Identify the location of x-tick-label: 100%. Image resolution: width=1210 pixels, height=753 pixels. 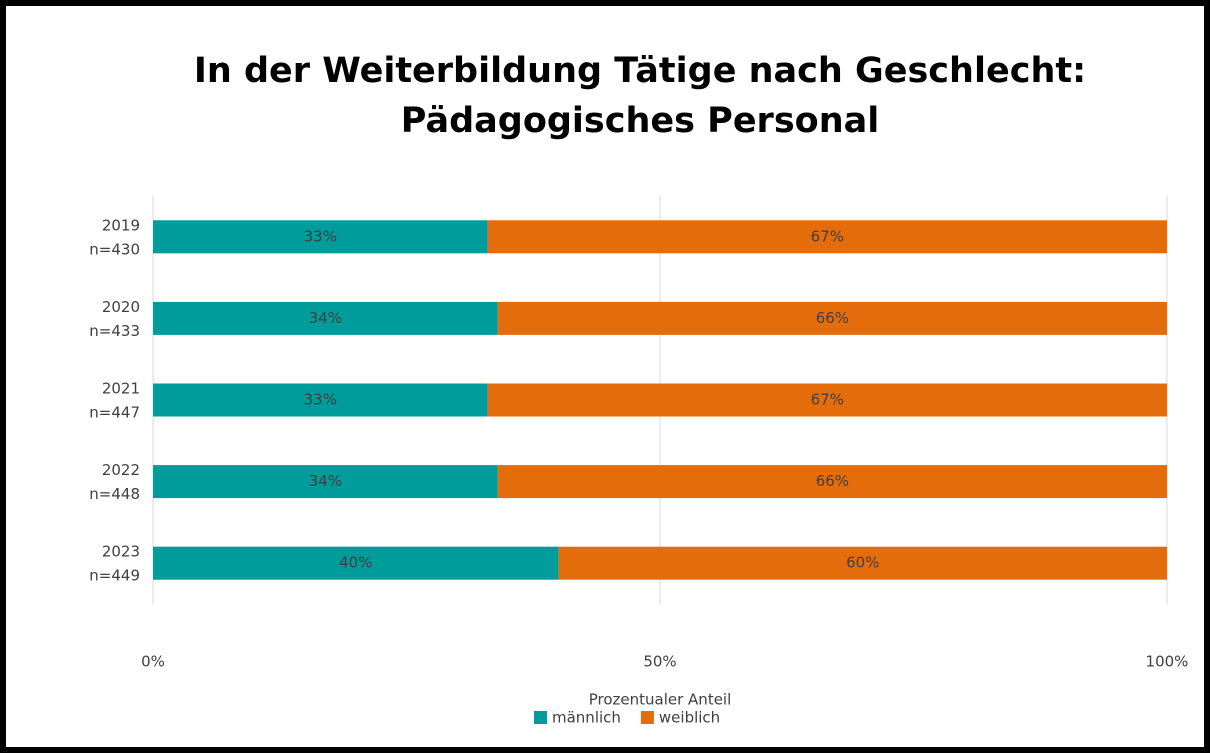
(1167, 662).